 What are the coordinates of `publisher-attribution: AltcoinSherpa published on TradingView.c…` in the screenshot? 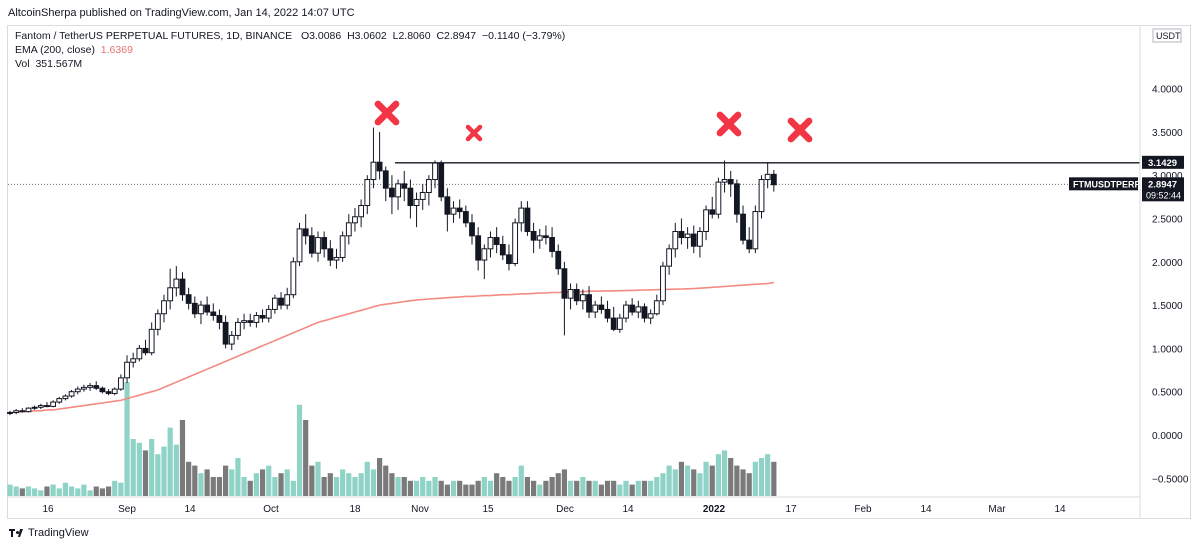 It's located at (181, 13).